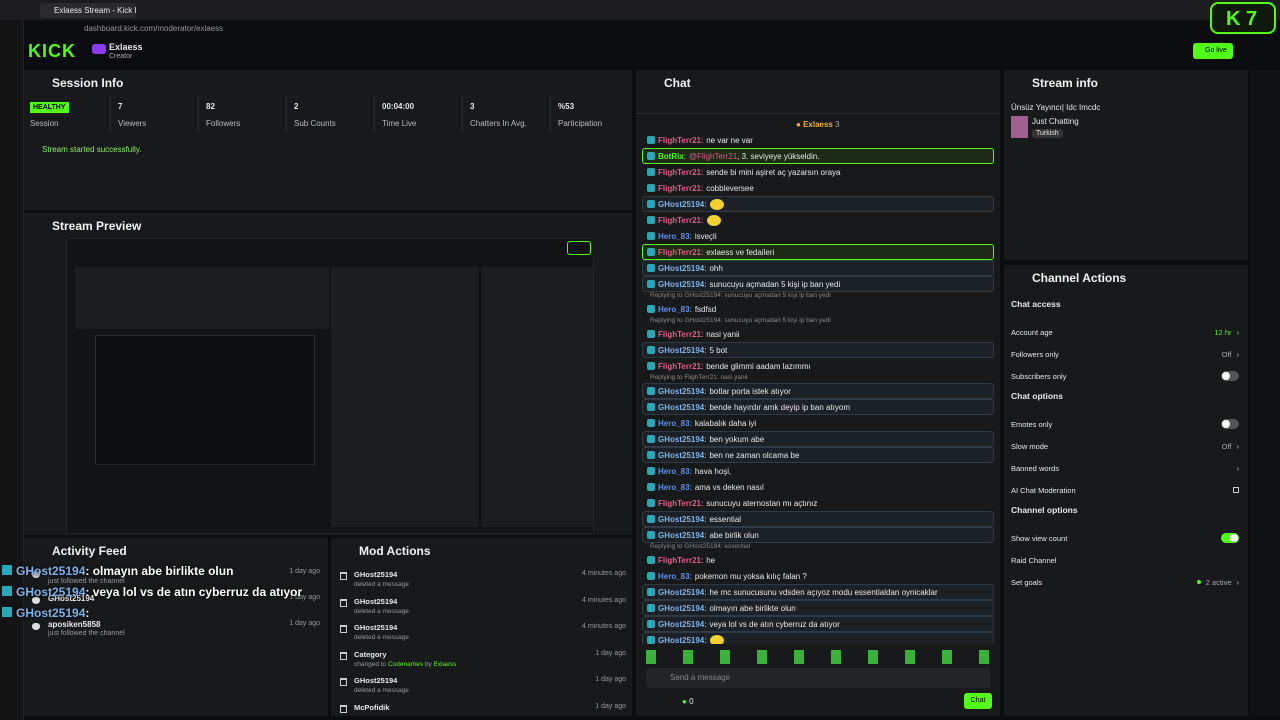 Image resolution: width=1280 pixels, height=720 pixels. What do you see at coordinates (1030, 446) in the screenshot?
I see `action-label: Slow mode` at bounding box center [1030, 446].